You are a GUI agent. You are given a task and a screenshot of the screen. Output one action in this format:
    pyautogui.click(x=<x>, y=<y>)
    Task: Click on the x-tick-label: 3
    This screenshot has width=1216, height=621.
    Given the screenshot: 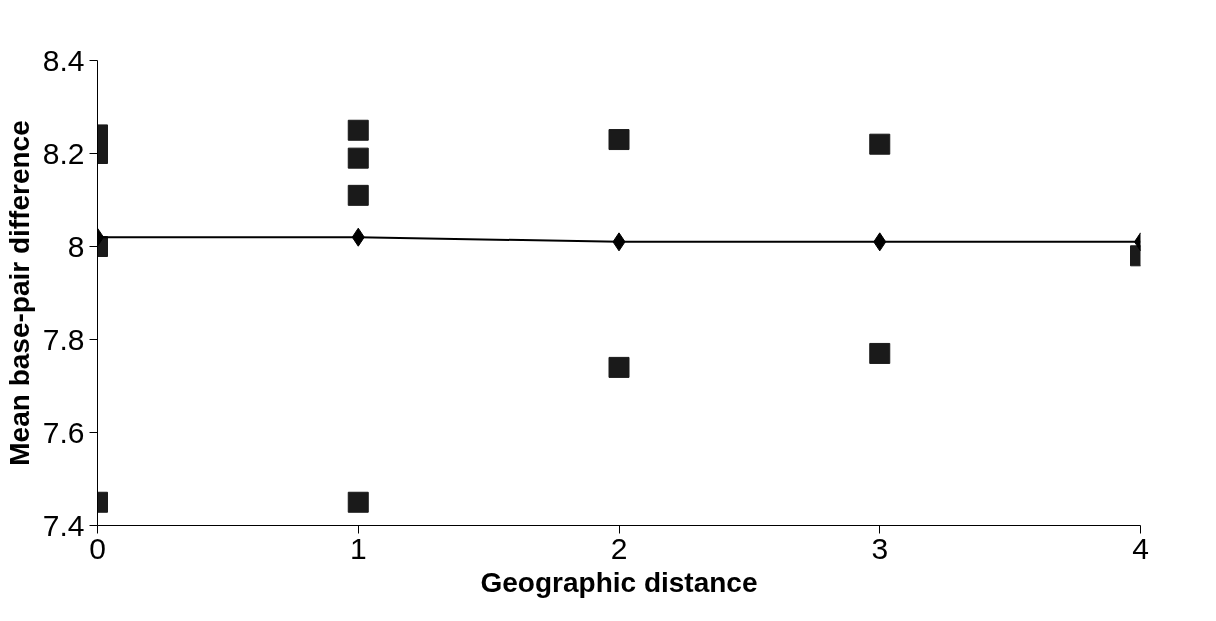 What is the action you would take?
    pyautogui.click(x=880, y=548)
    